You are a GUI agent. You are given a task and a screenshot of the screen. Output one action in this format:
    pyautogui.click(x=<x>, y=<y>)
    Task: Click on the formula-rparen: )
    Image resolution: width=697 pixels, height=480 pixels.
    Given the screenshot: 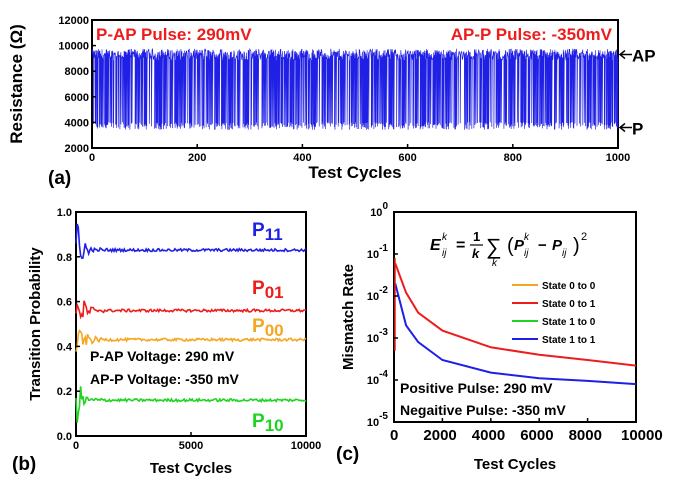 What is the action you would take?
    pyautogui.click(x=576, y=246)
    